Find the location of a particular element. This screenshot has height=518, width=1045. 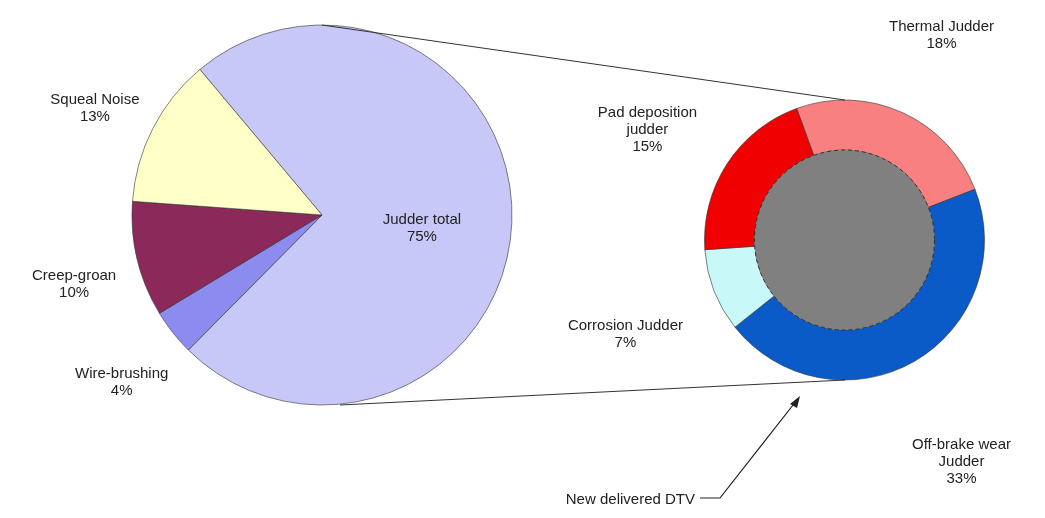

data-label: 75% is located at coordinates (421, 236).